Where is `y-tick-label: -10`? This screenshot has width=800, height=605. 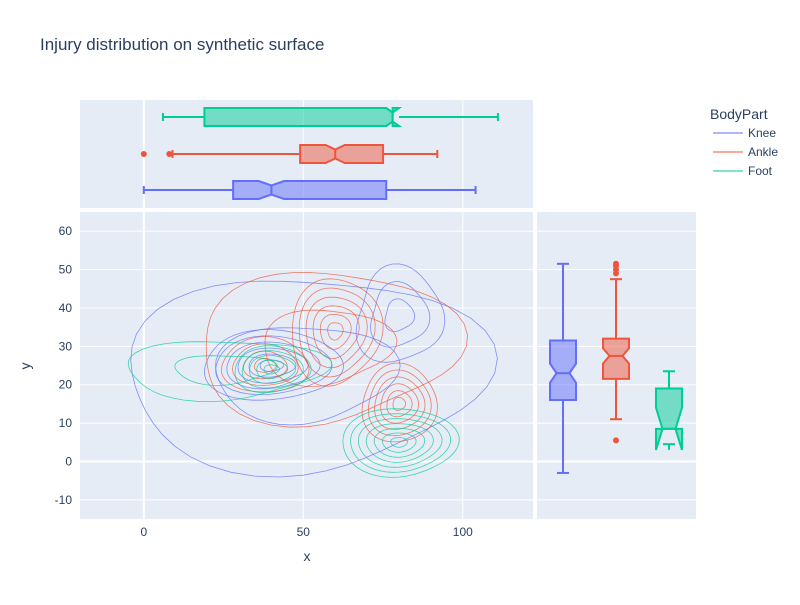
y-tick-label: -10 is located at coordinates (64, 500).